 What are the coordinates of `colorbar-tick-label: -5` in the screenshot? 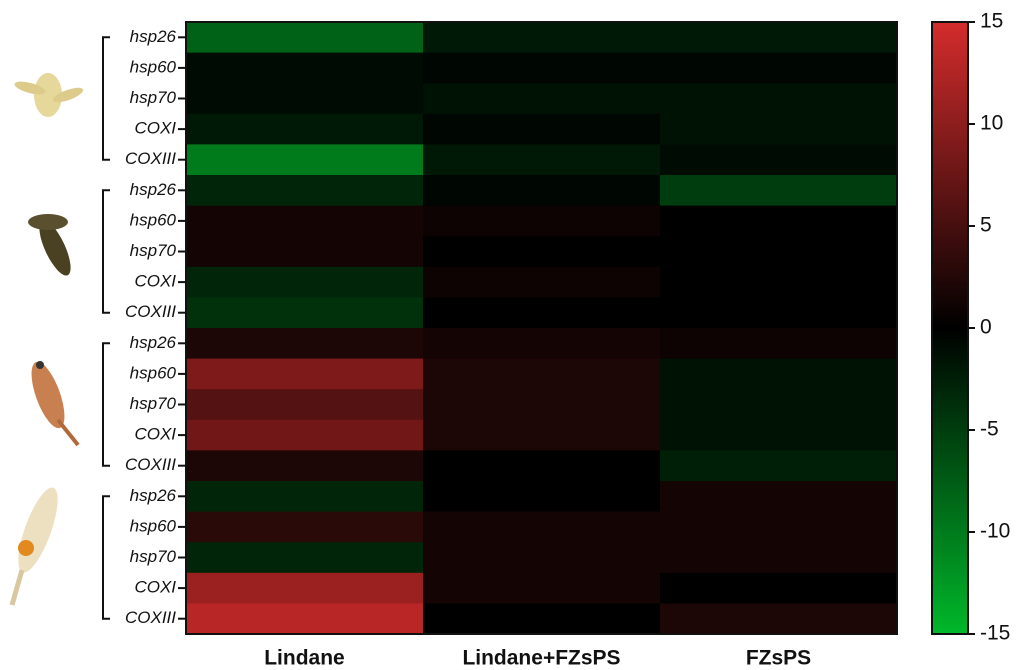 It's located at (989, 429).